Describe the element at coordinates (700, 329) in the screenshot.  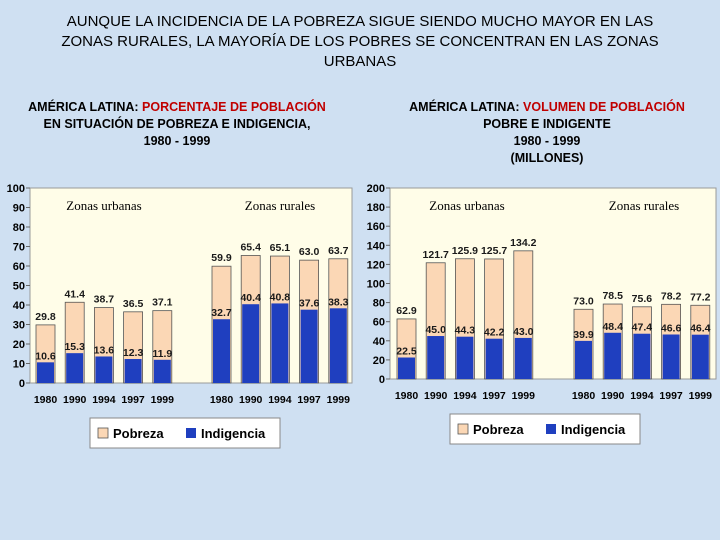
I see `data-label-indigencia: 46.4` at that location.